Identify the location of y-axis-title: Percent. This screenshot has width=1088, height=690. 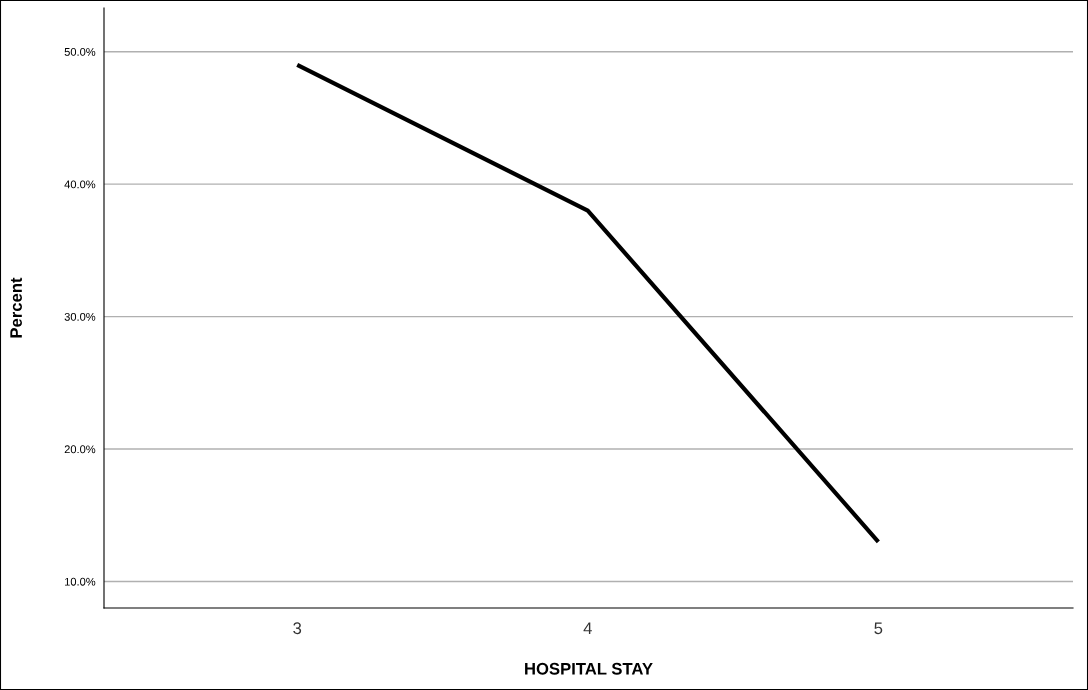
(16, 307).